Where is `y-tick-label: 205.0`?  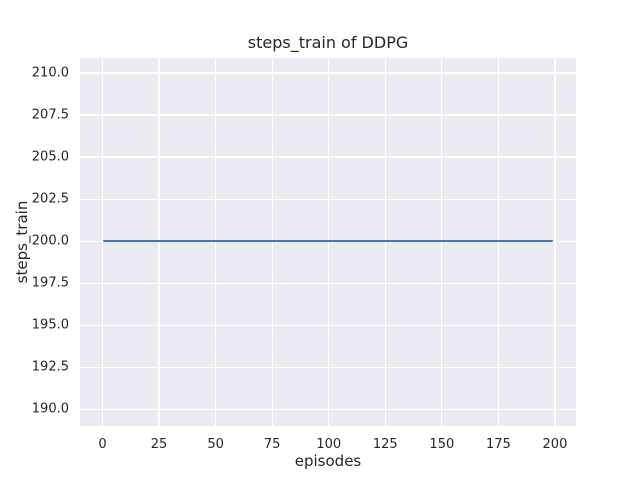
y-tick-label: 205.0 is located at coordinates (50, 157).